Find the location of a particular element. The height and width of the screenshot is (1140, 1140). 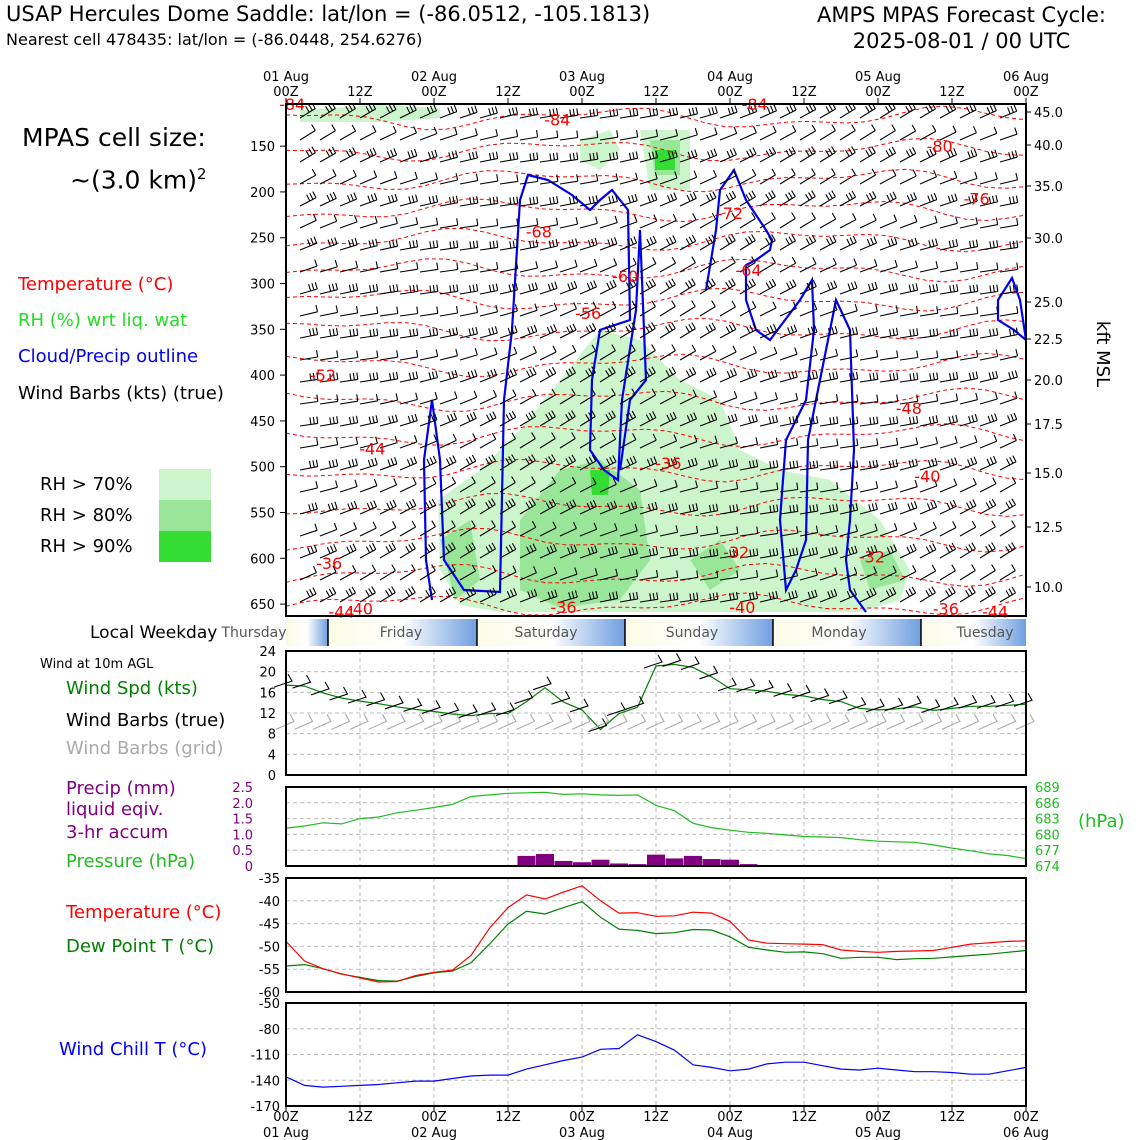

temperature-tick: -40 is located at coordinates (269, 902).